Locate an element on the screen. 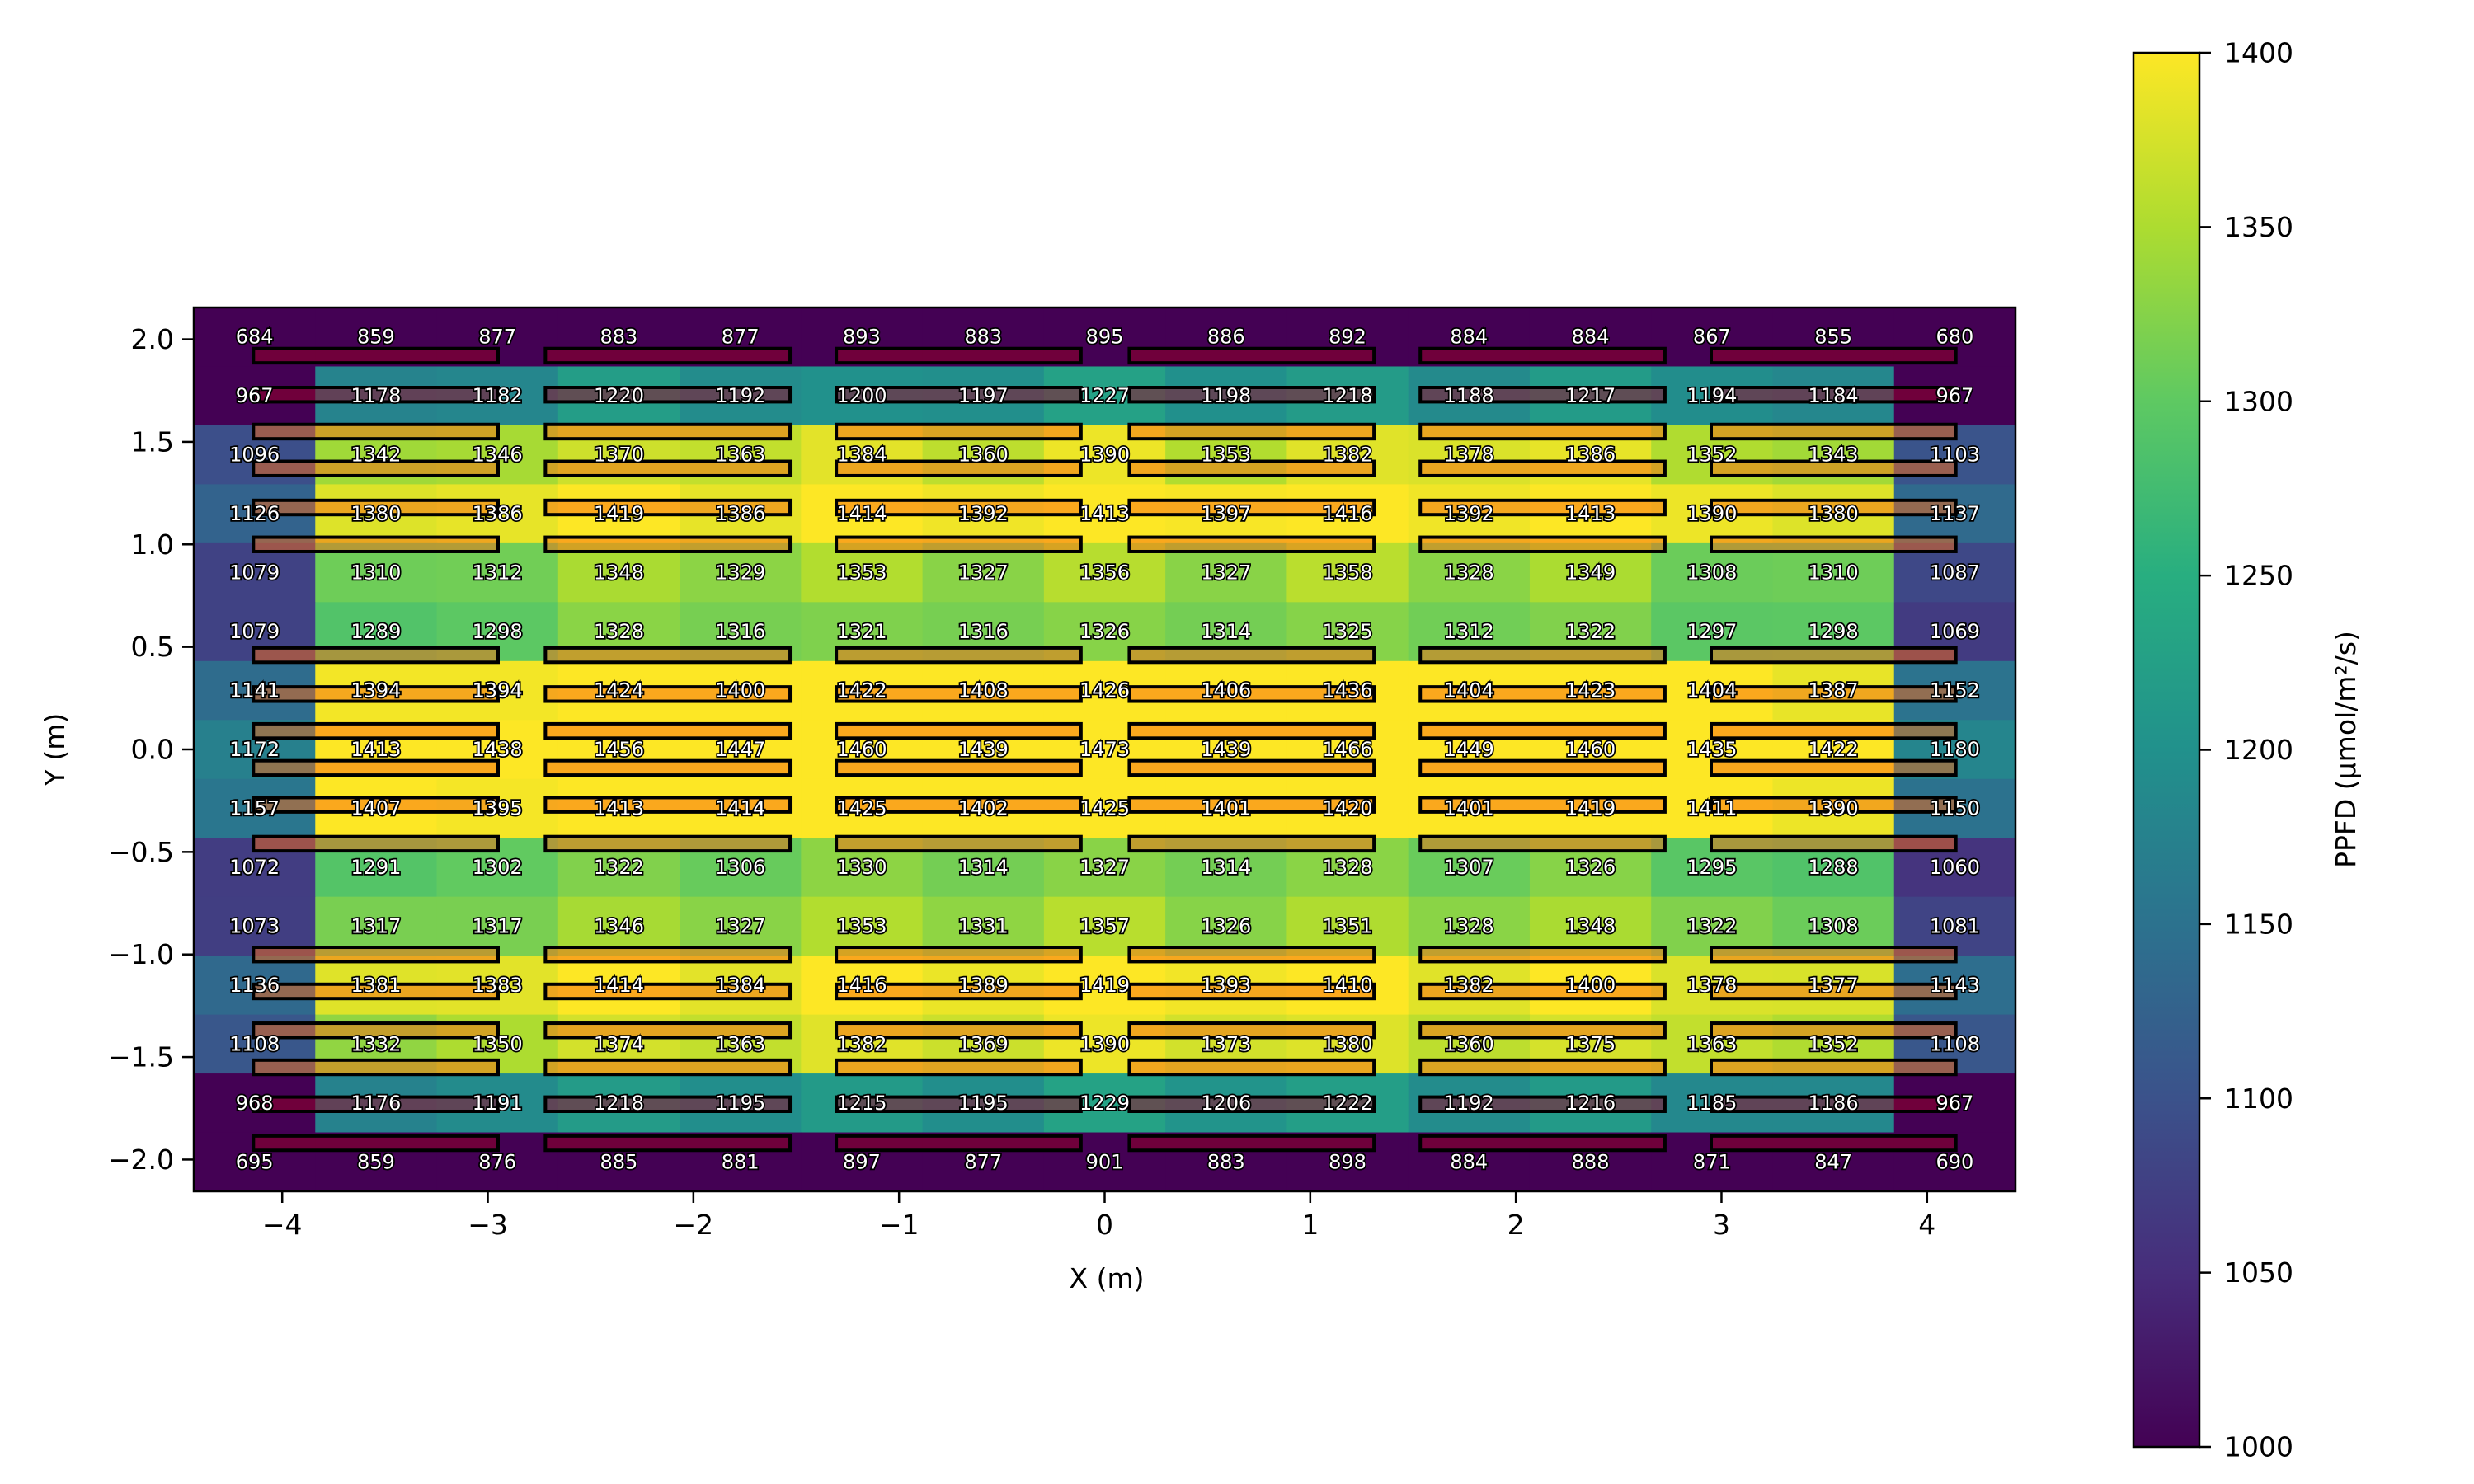  cell-value-label: 1413 is located at coordinates (619, 807).